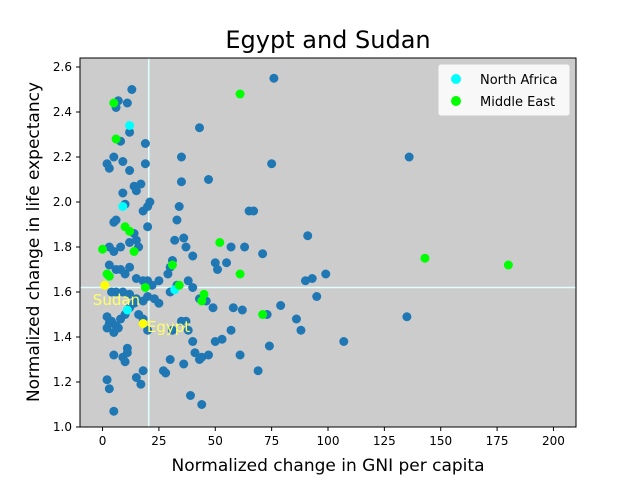  Describe the element at coordinates (456, 79) in the screenshot. I see `legend-marker` at that location.